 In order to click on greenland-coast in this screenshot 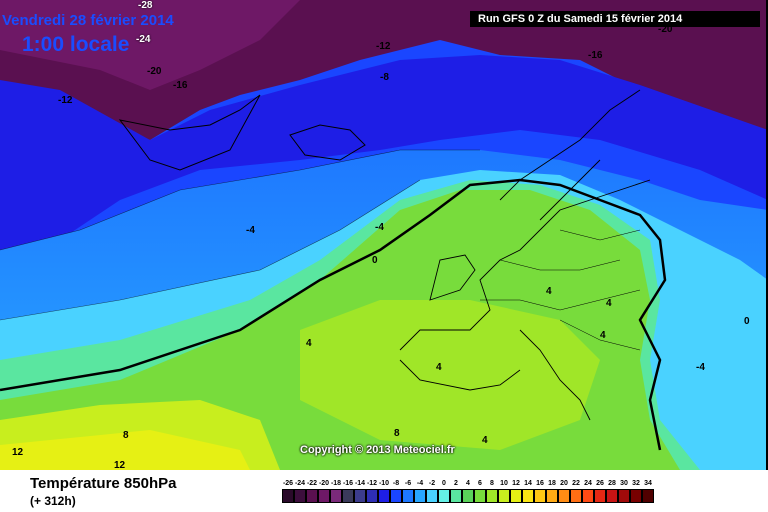, I will do `click(189, 132)`.